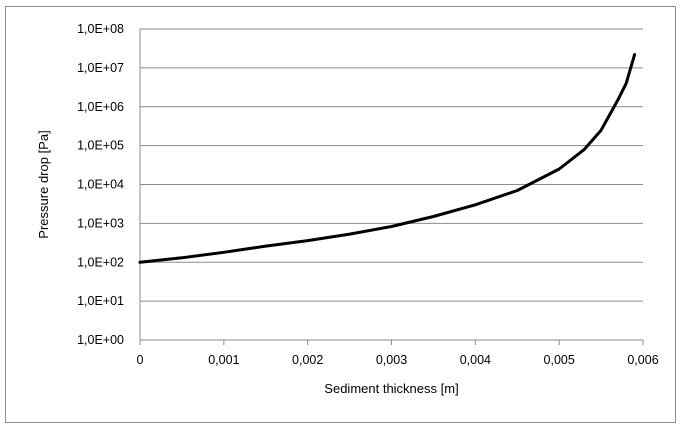 The width and height of the screenshot is (684, 432). What do you see at coordinates (100, 29) in the screenshot?
I see `y-tick-label: 1,0E+08` at bounding box center [100, 29].